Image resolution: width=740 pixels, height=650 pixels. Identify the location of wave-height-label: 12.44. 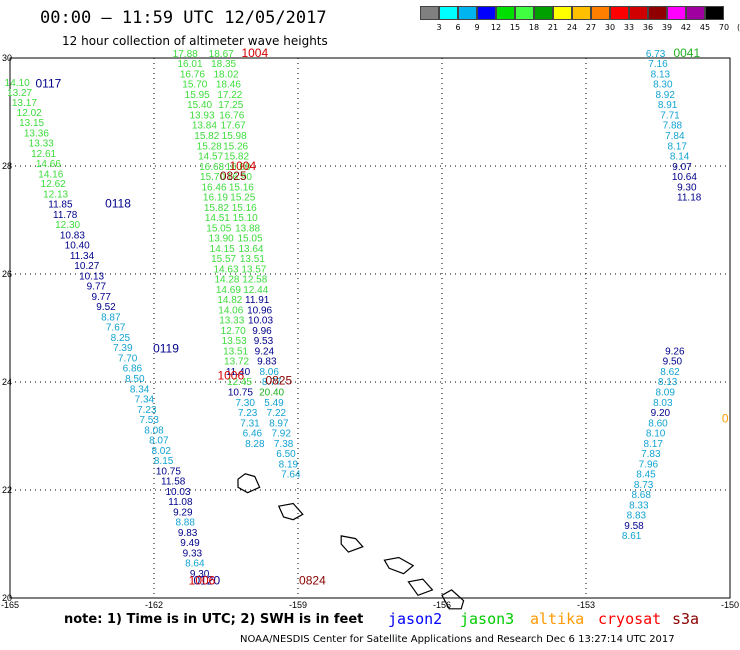
(255, 290).